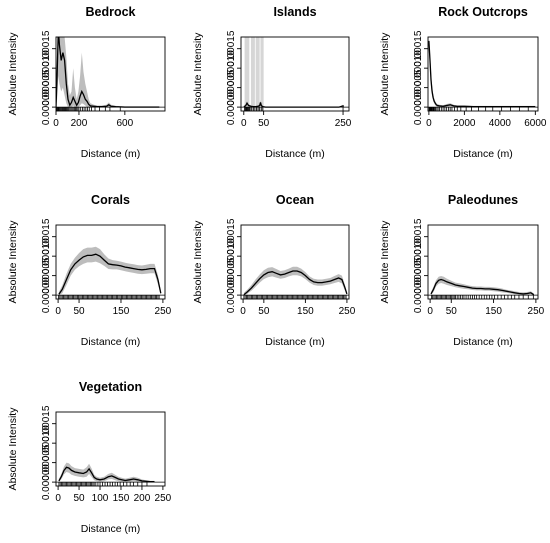 The image size is (550, 543). I want to click on panel-title: Bedrock, so click(110, 12).